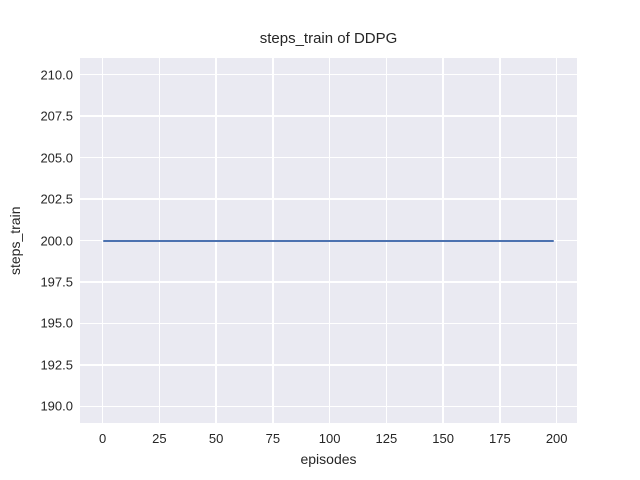  I want to click on y-tick-label: 200.0, so click(56, 240).